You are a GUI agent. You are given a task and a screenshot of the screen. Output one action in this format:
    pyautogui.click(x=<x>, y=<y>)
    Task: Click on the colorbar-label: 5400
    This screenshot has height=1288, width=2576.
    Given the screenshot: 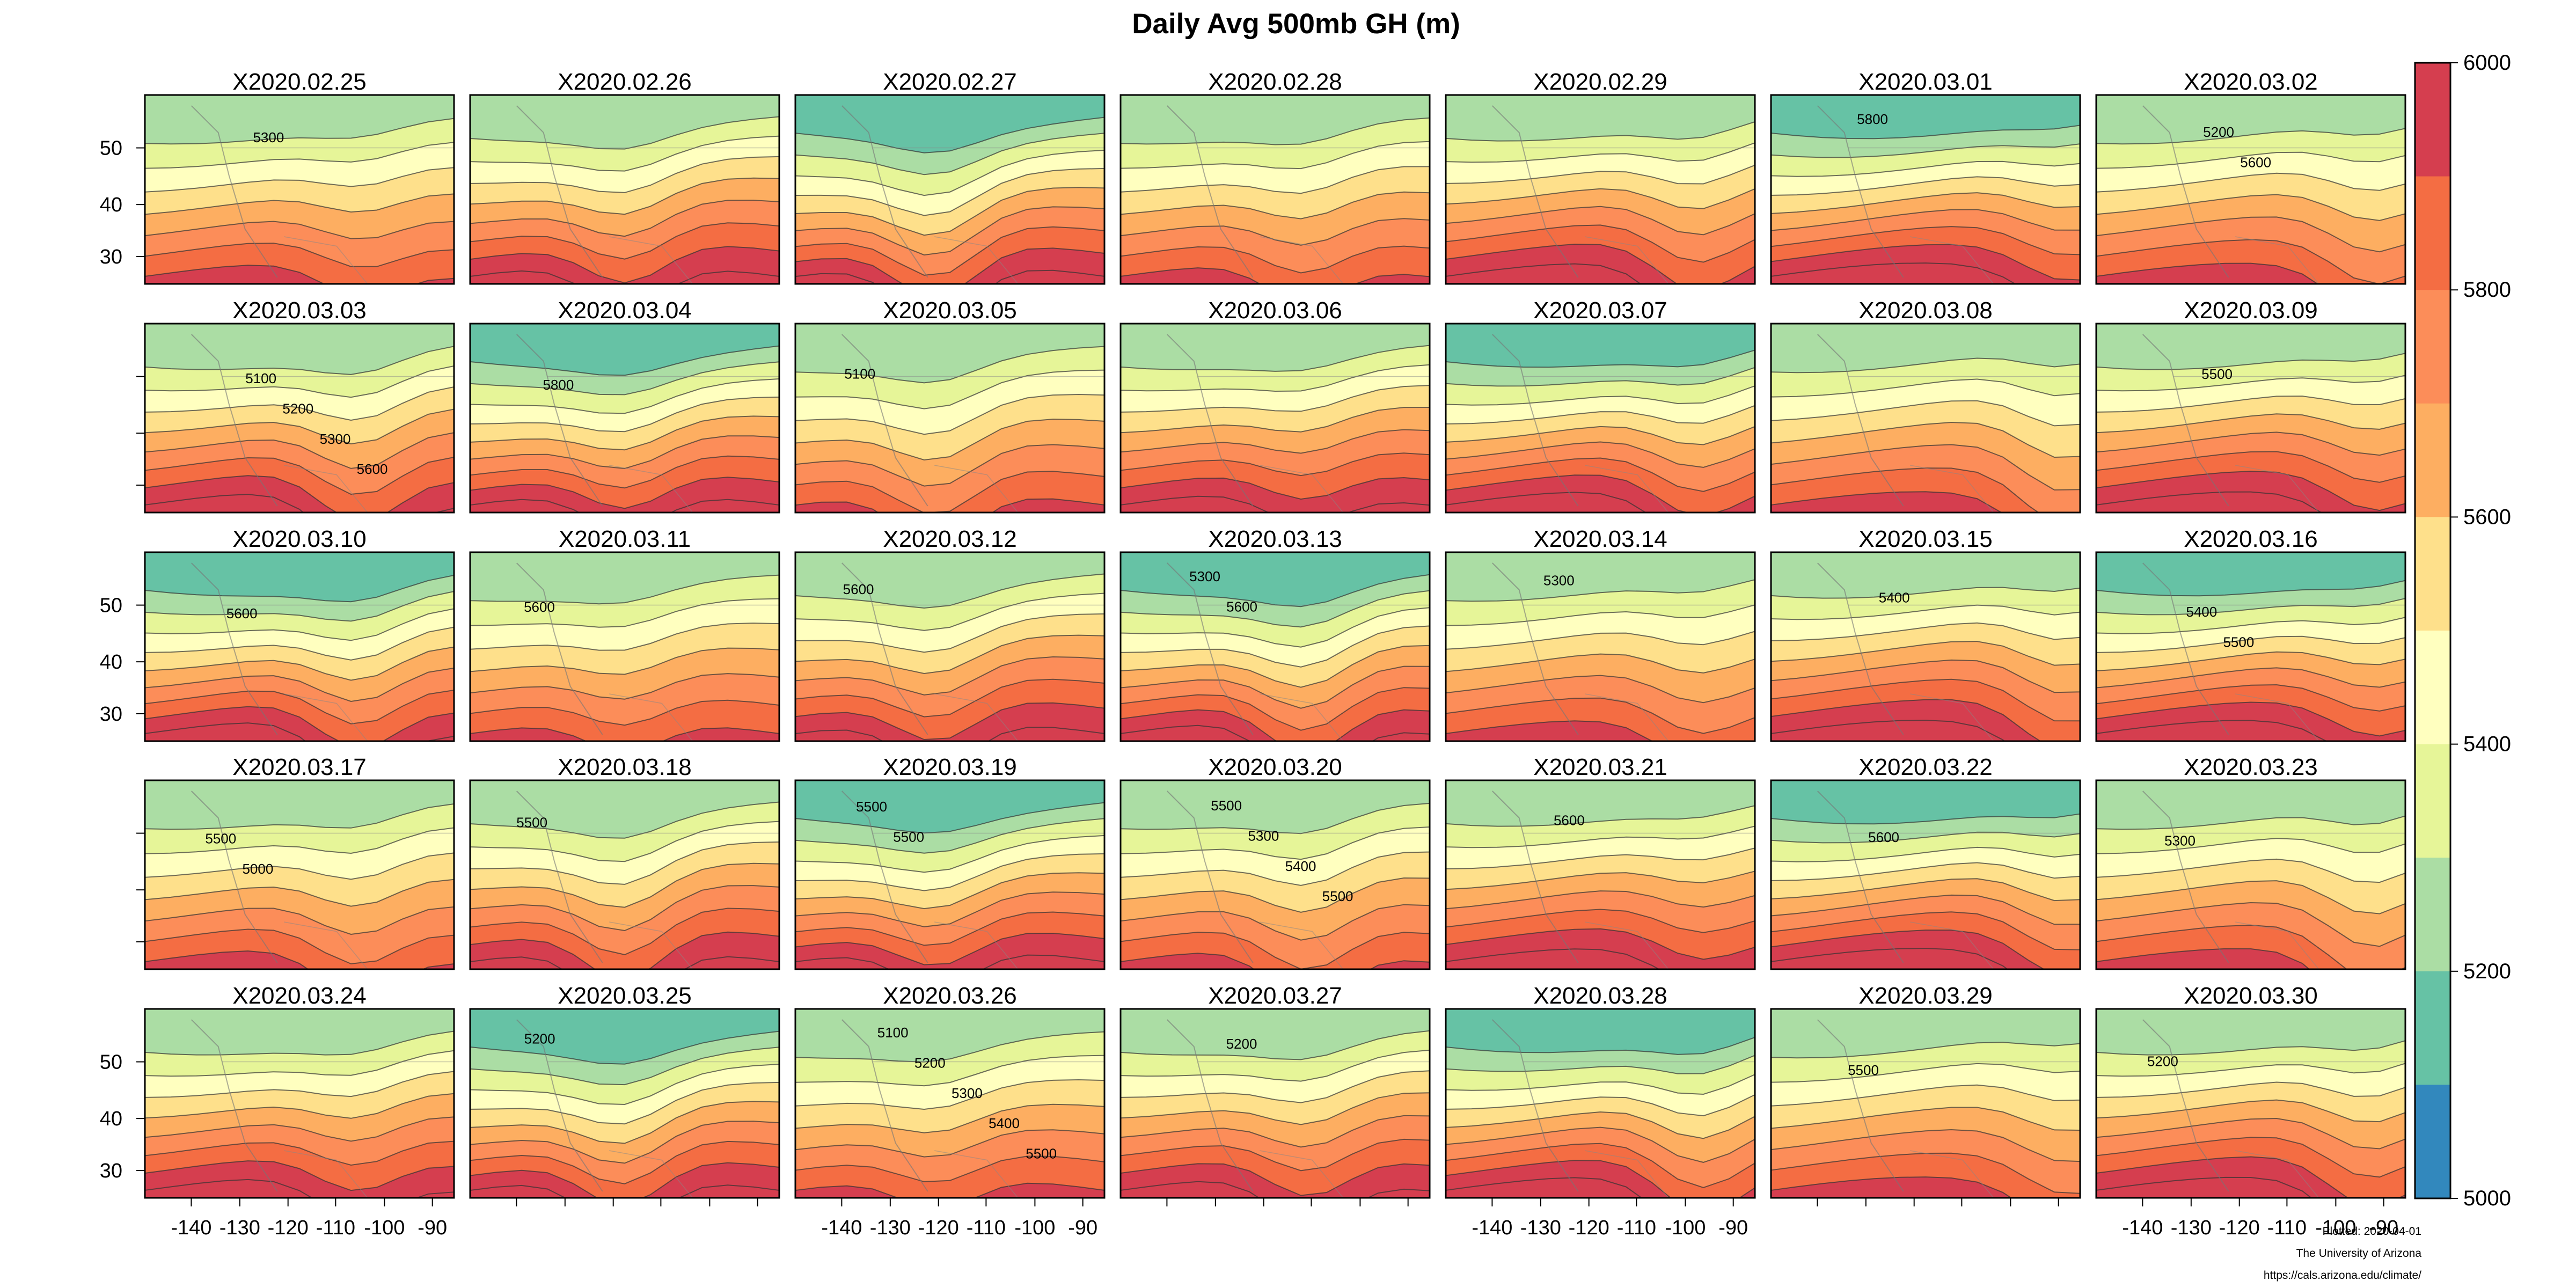 What is the action you would take?
    pyautogui.click(x=2487, y=744)
    